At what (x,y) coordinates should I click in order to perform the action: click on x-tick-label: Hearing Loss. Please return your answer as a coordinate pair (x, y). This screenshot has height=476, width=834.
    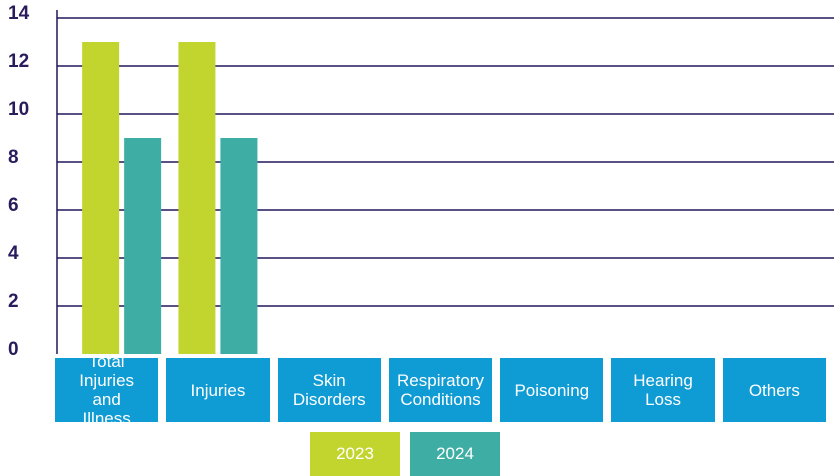
    Looking at the image, I should click on (663, 390).